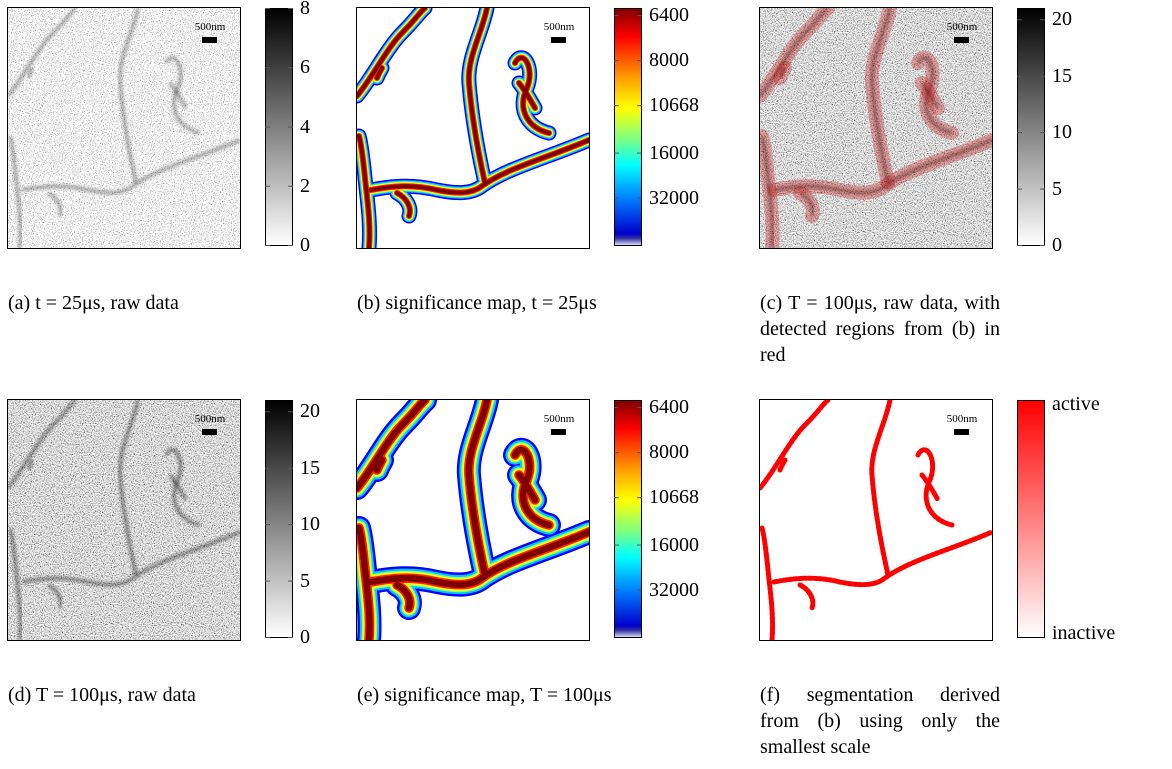  I want to click on caption: (e) significance map, T = 100μs, so click(484, 695).